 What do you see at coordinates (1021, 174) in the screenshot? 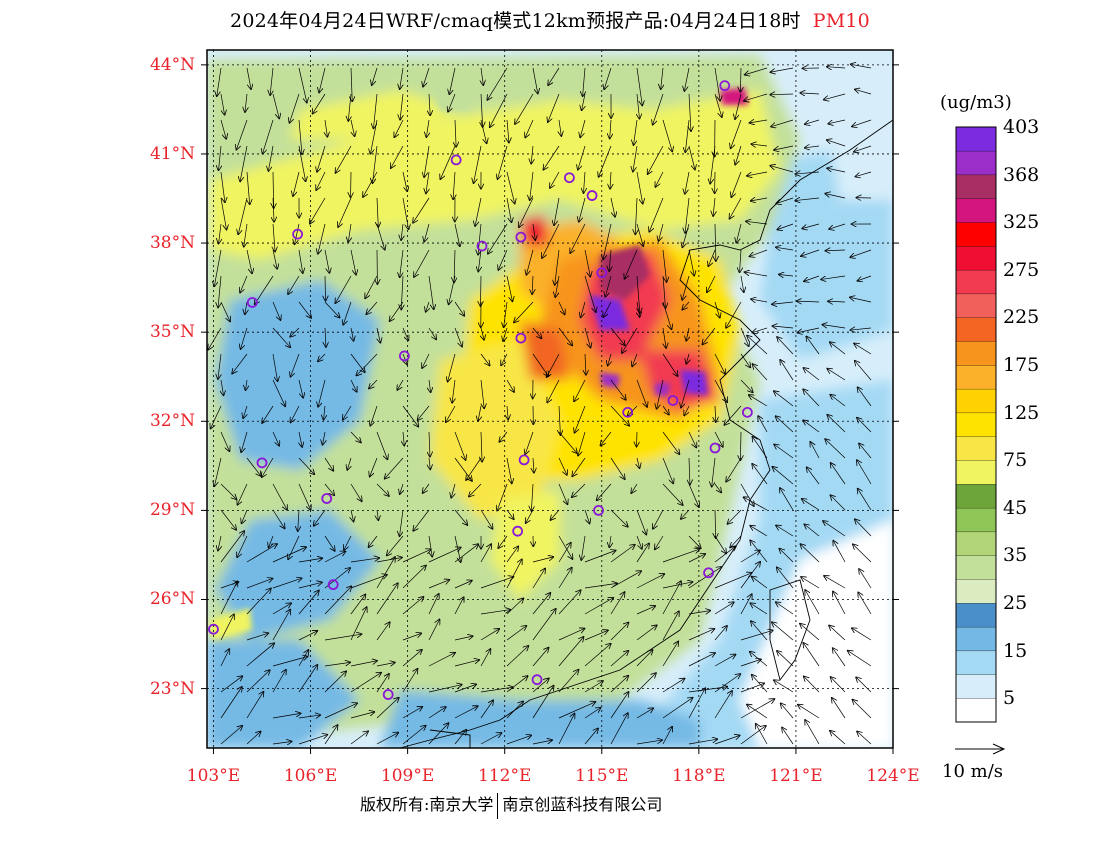
I see `colorbar-label: 368` at bounding box center [1021, 174].